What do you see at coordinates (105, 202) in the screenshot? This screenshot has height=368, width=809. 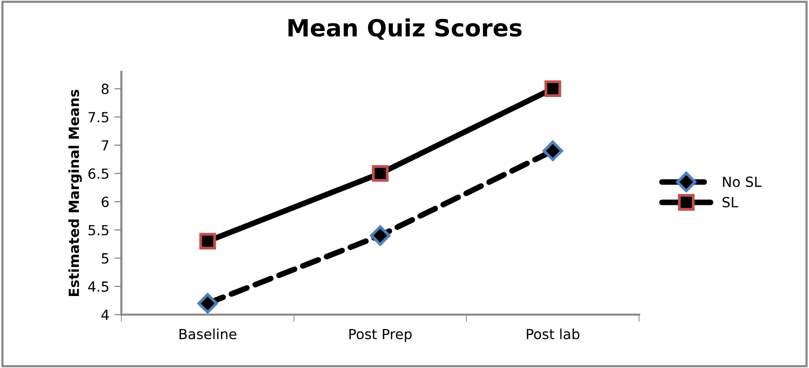 I see `y-tick-label: 6` at bounding box center [105, 202].